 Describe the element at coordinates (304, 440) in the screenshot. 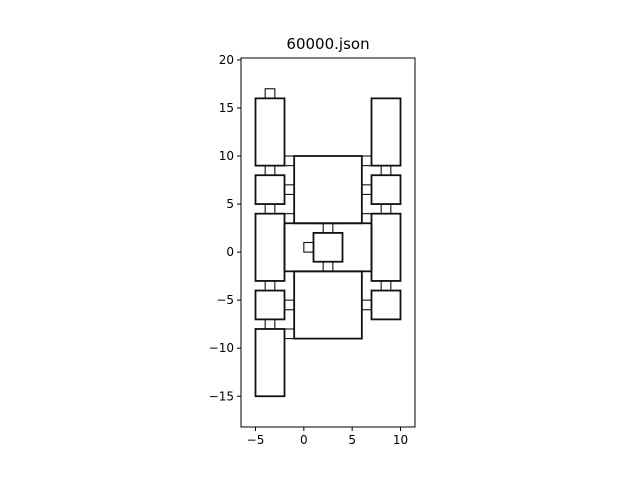

I see `x-tick-label: 0` at that location.